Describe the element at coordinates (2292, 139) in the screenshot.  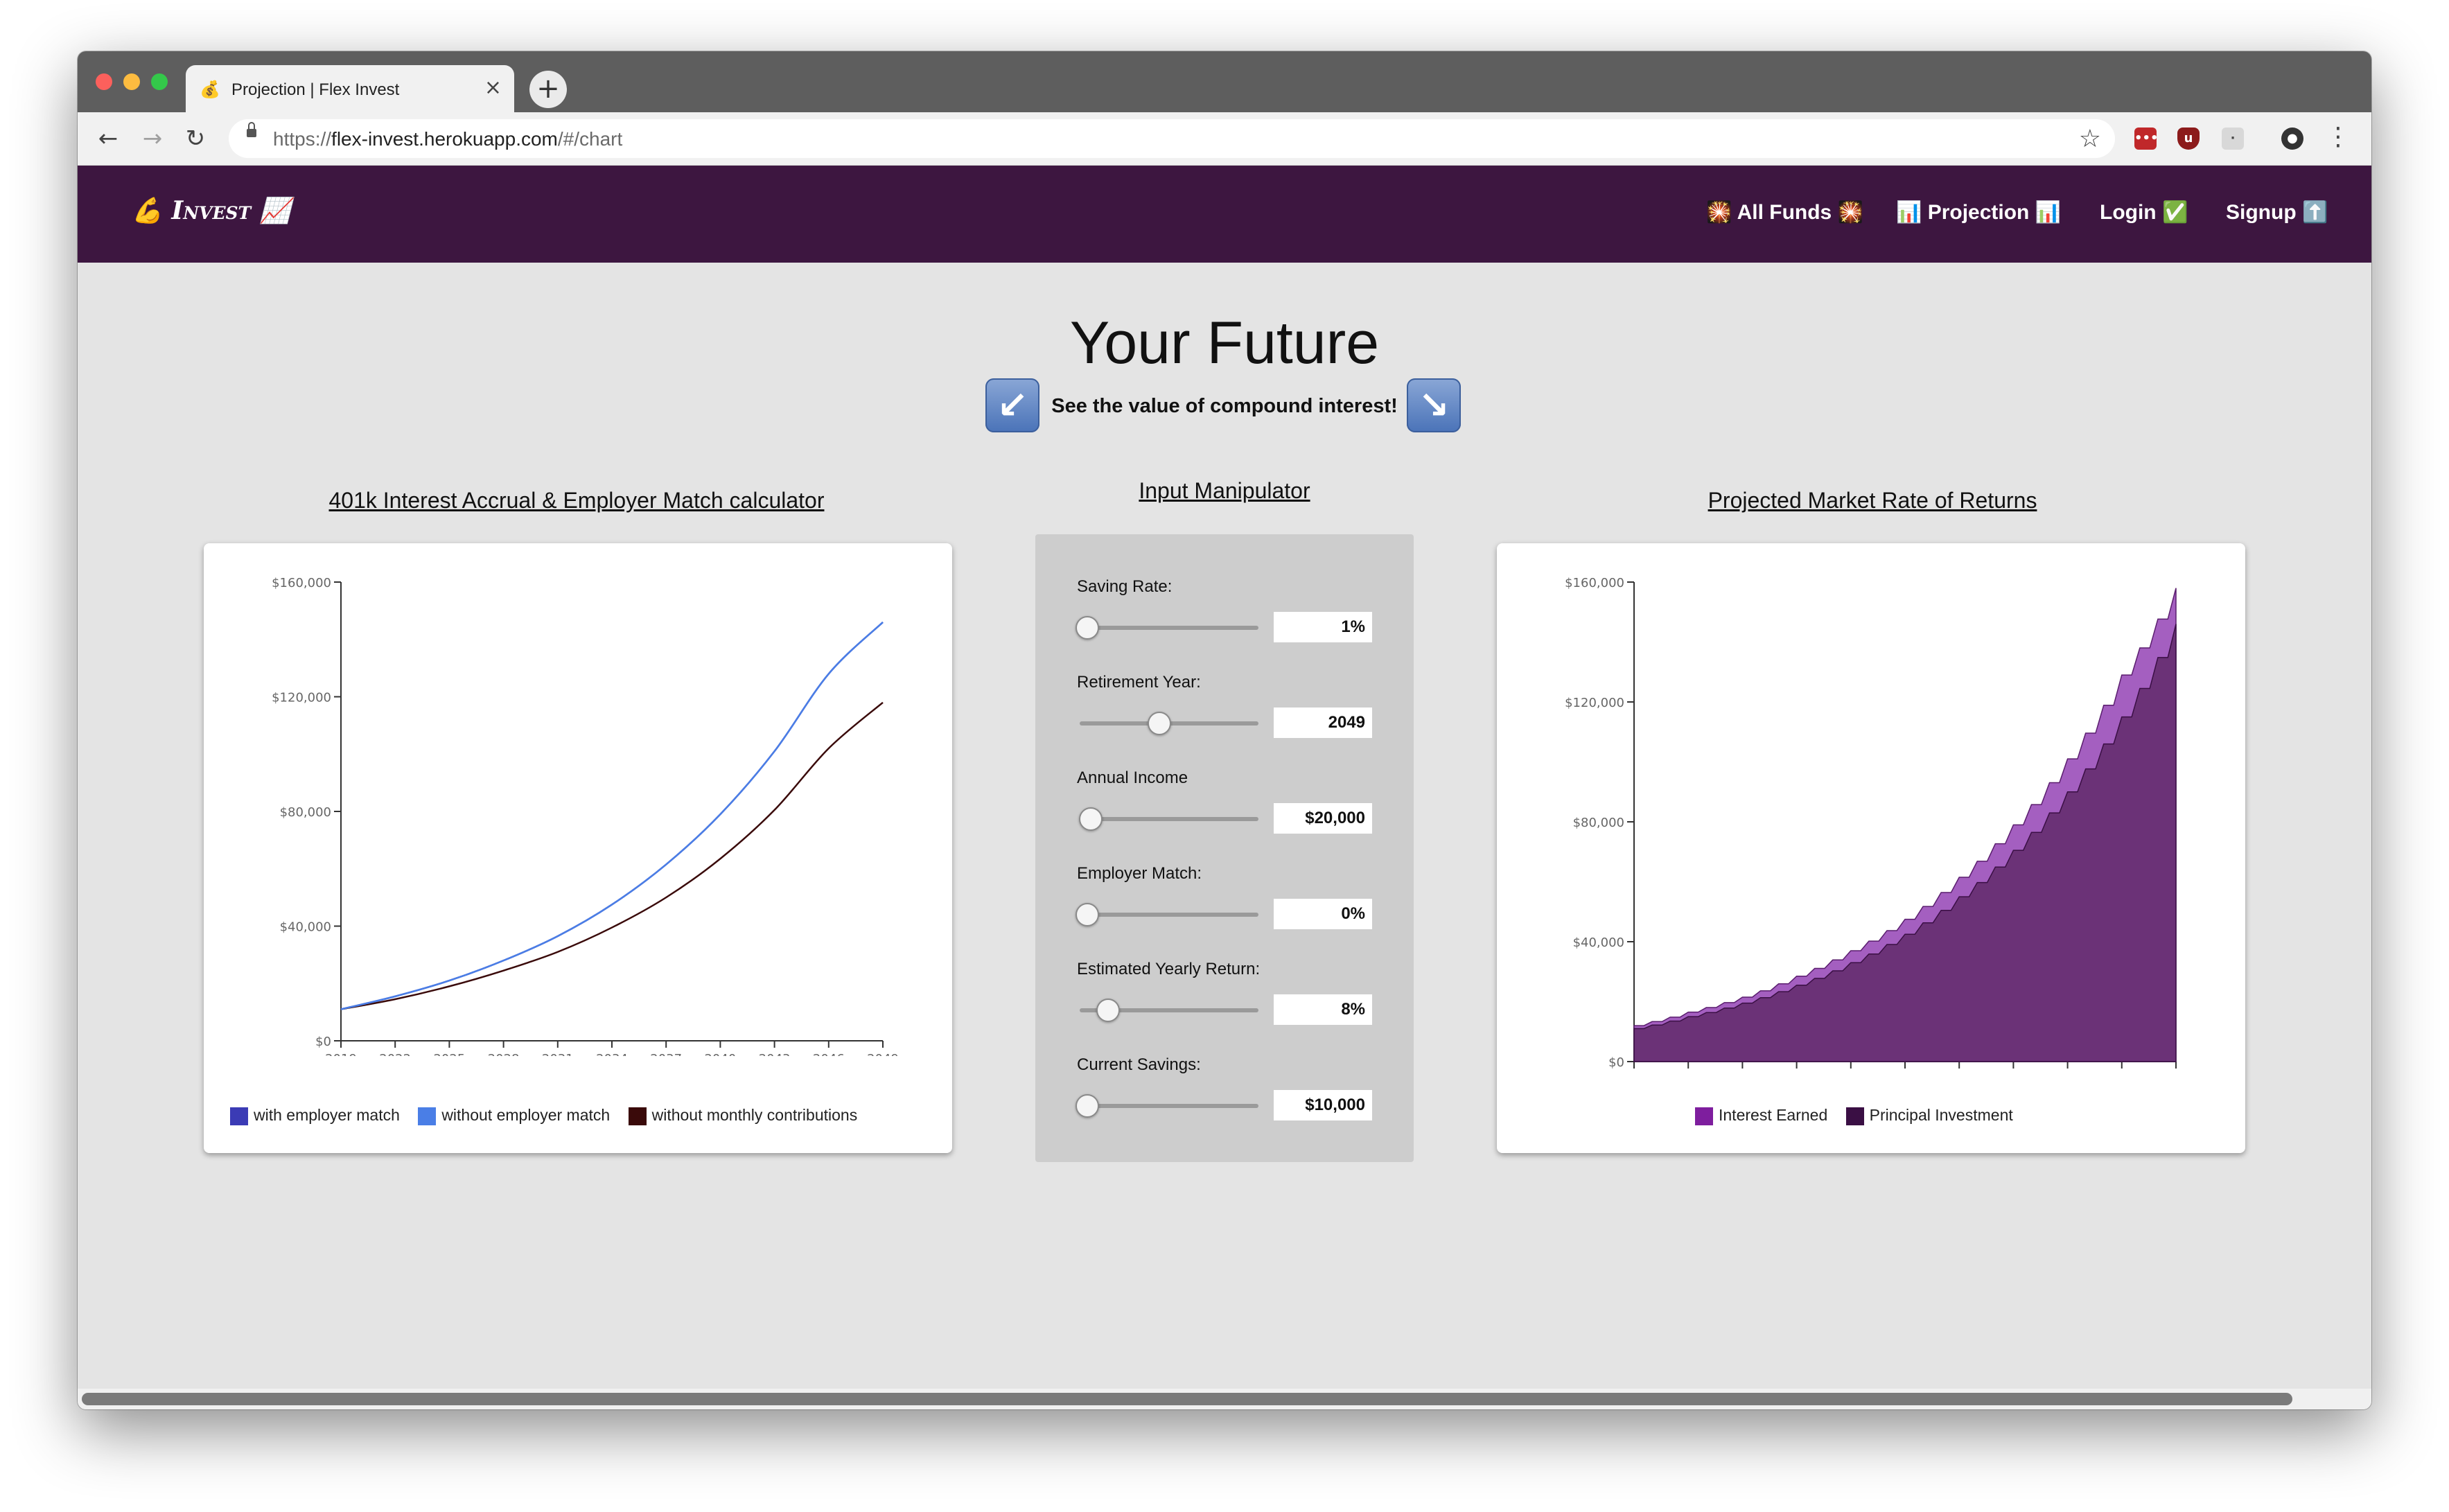
I see `profile-avatar-icon: ●` at that location.